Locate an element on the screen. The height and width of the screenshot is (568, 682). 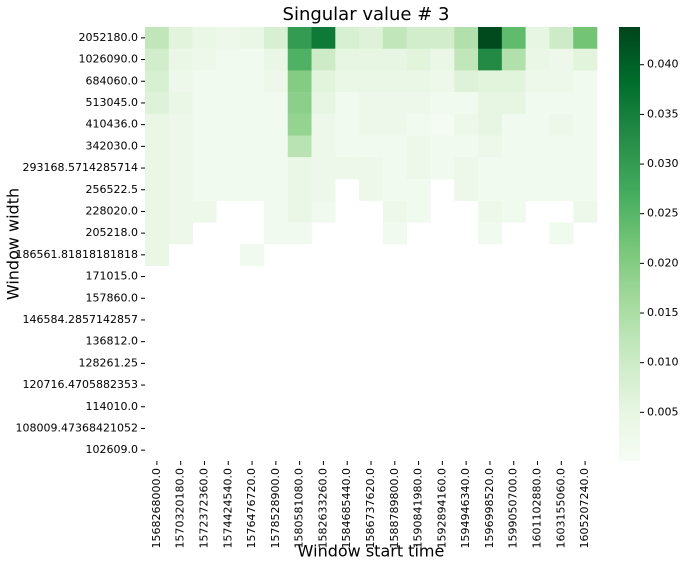
x-tick-label: 1580581080.0 is located at coordinates (299, 508).